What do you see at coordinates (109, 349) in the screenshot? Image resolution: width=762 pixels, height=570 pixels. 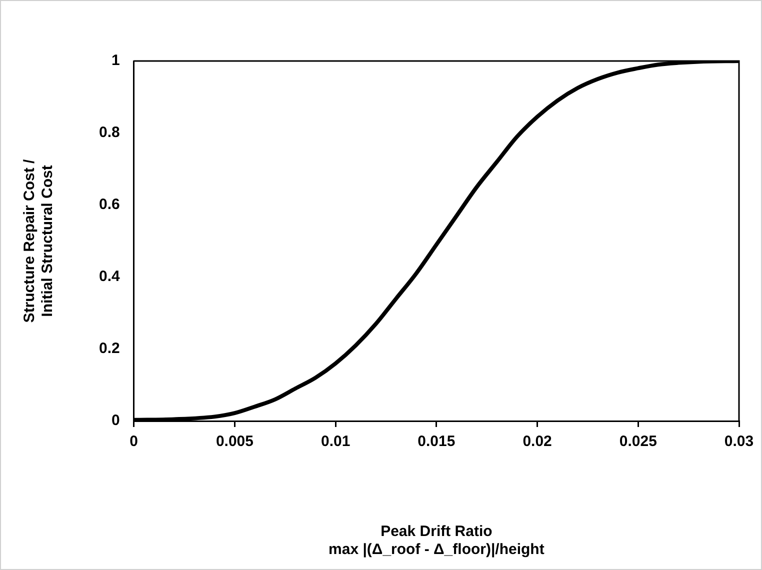 I see `y-tick-label: 0.2` at bounding box center [109, 349].